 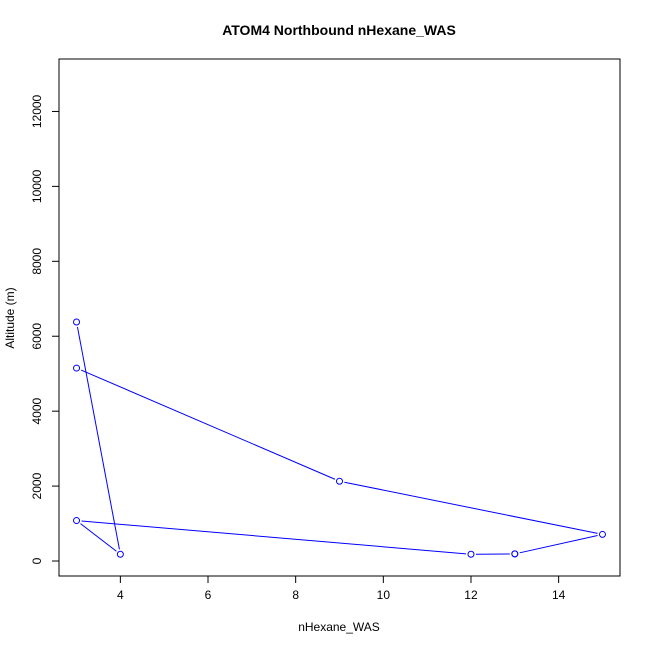 I want to click on x-tick-label: 12, so click(x=471, y=595).